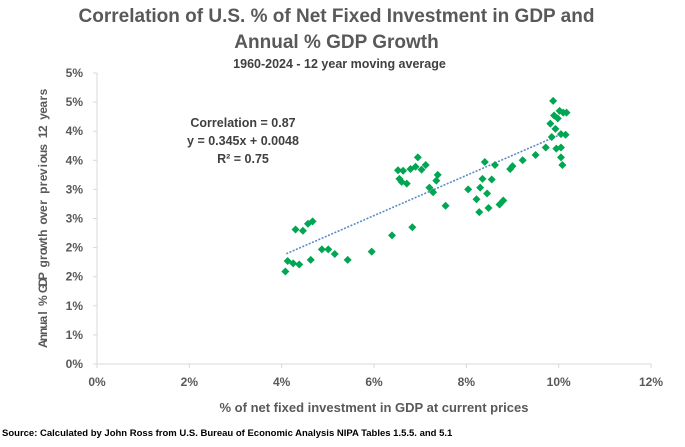 Image resolution: width=685 pixels, height=447 pixels. I want to click on y-axis-title-char: 1, so click(43, 134).